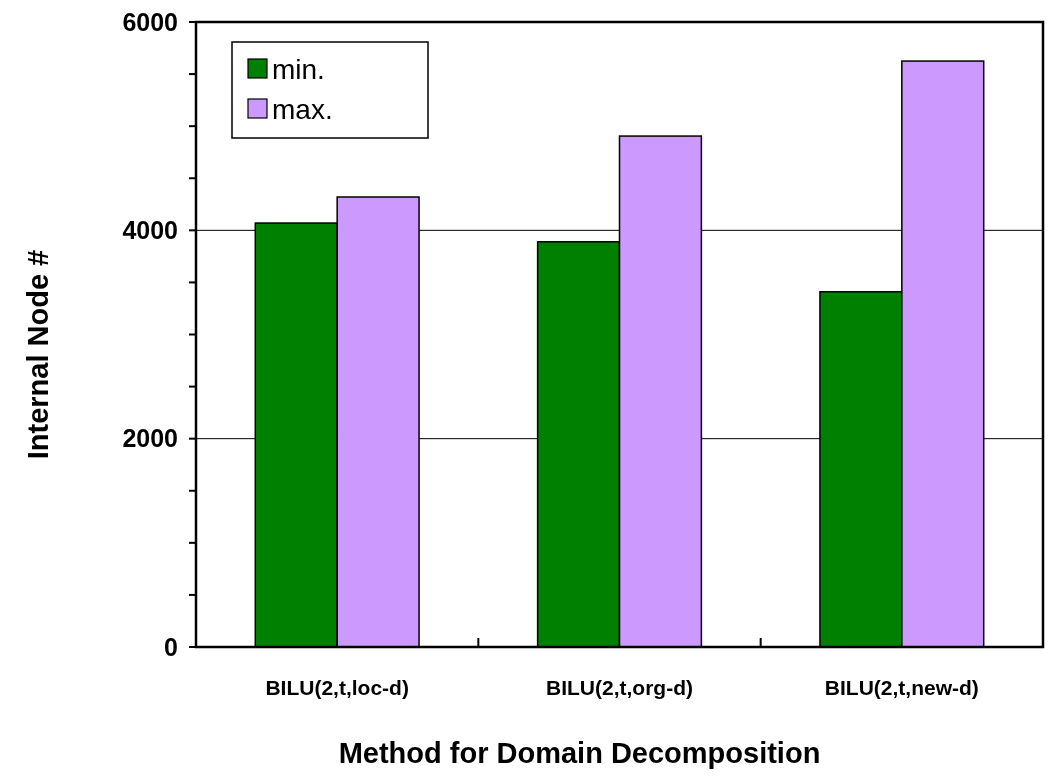 The width and height of the screenshot is (1050, 784). Describe the element at coordinates (171, 646) in the screenshot. I see `y-tick-label: 0` at that location.